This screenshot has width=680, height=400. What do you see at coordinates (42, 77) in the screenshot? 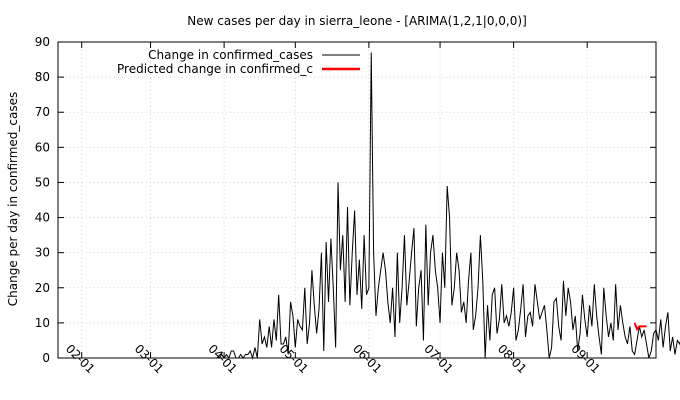
I see `y-tick-label: 80` at bounding box center [42, 77].